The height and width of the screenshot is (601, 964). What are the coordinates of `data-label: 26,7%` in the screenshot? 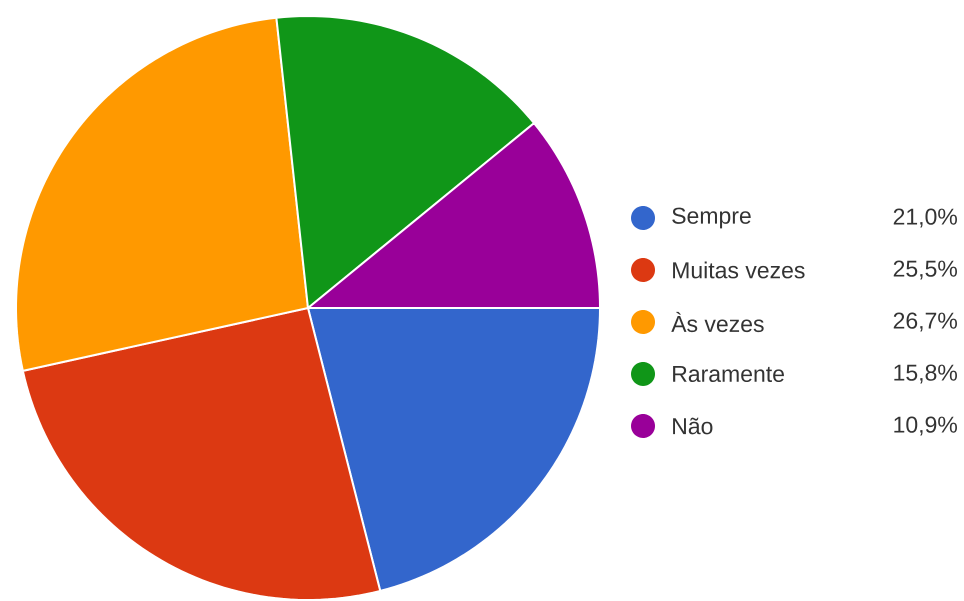 It's located at (925, 322).